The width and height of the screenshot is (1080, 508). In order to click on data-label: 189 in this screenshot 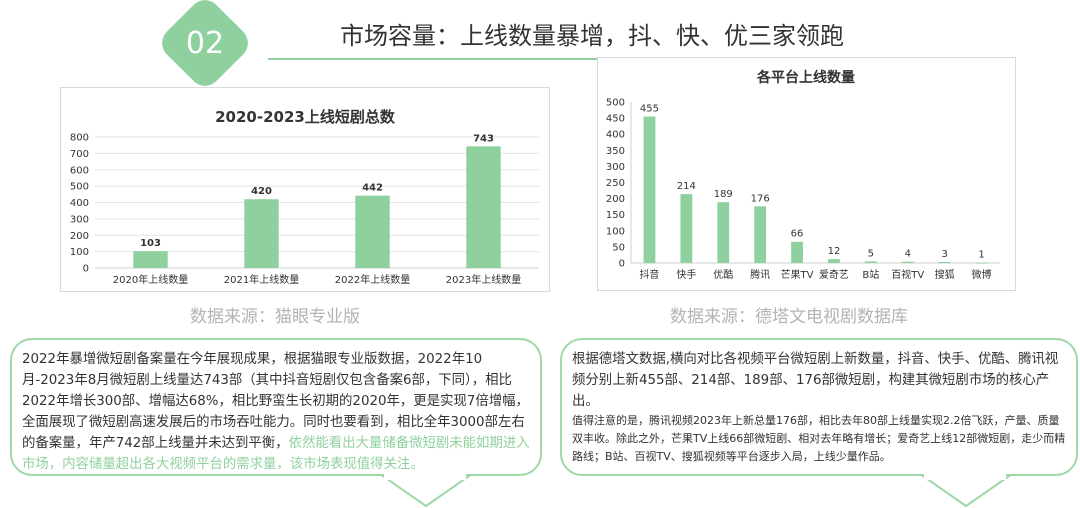, I will do `click(723, 194)`.